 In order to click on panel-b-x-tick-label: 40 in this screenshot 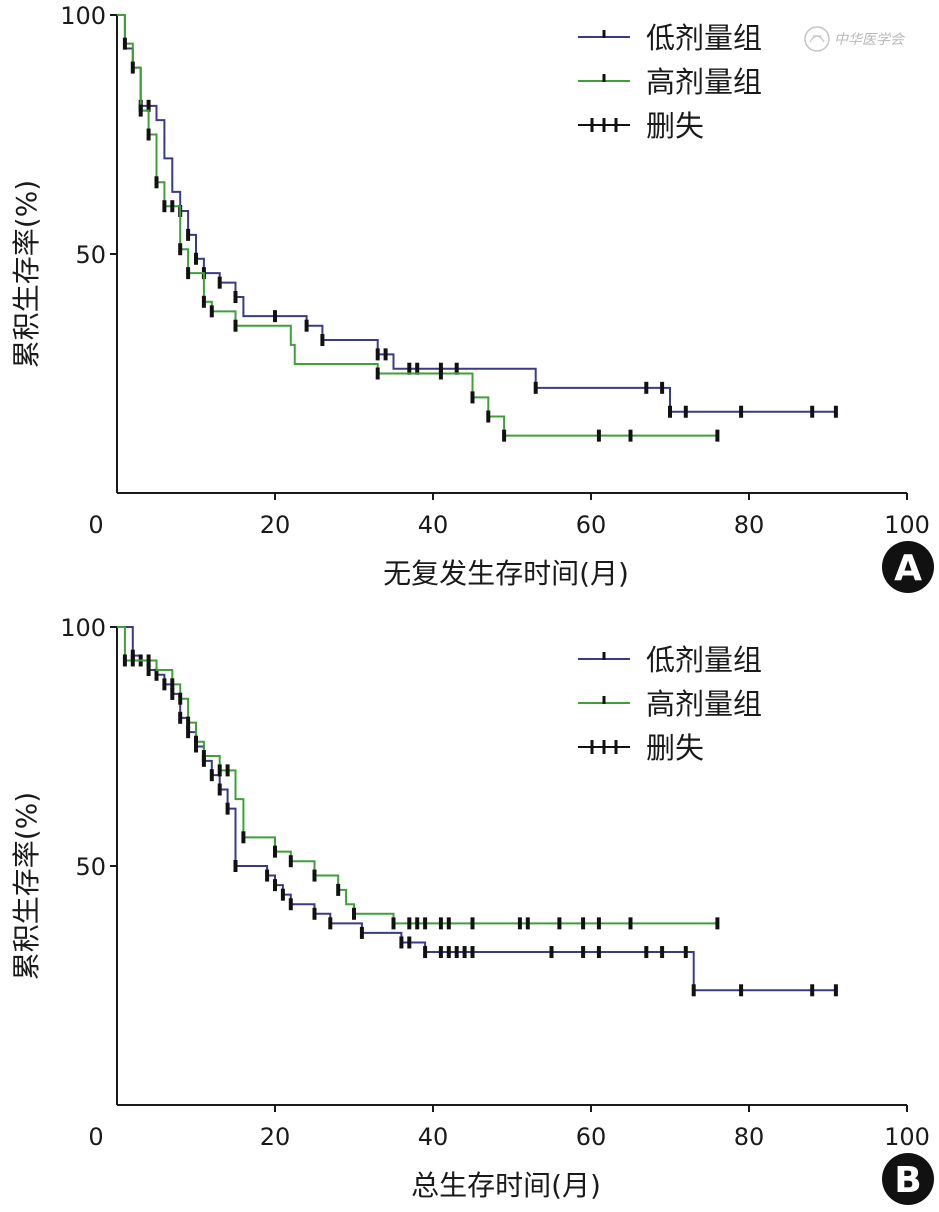, I will do `click(433, 1137)`.